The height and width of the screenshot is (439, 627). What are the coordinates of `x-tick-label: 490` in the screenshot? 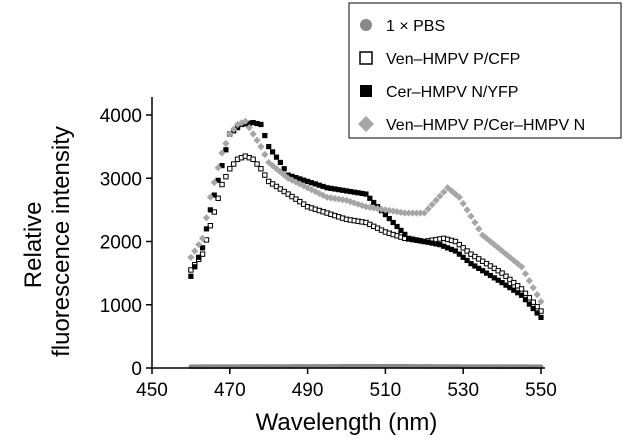 It's located at (308, 390).